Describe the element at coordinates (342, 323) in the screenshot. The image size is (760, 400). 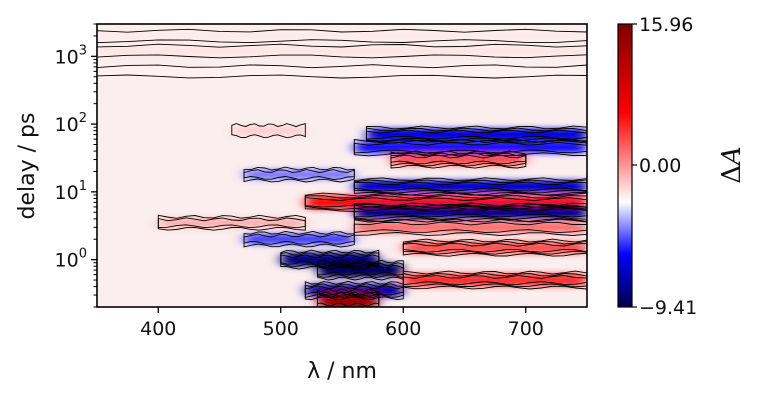
I see `x-axis: 400 500 600 700` at that location.